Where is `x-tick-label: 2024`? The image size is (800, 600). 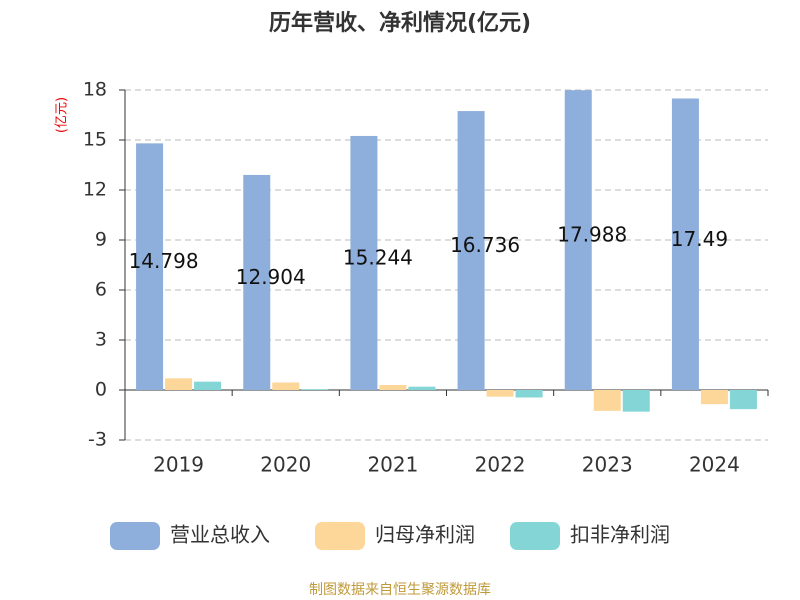 x-tick-label: 2024 is located at coordinates (714, 465).